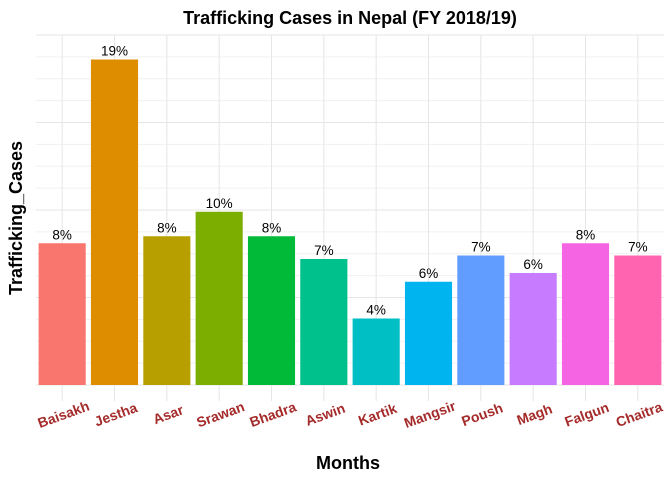 The width and height of the screenshot is (672, 480). Describe the element at coordinates (376, 351) in the screenshot. I see `bar-kartik` at that location.